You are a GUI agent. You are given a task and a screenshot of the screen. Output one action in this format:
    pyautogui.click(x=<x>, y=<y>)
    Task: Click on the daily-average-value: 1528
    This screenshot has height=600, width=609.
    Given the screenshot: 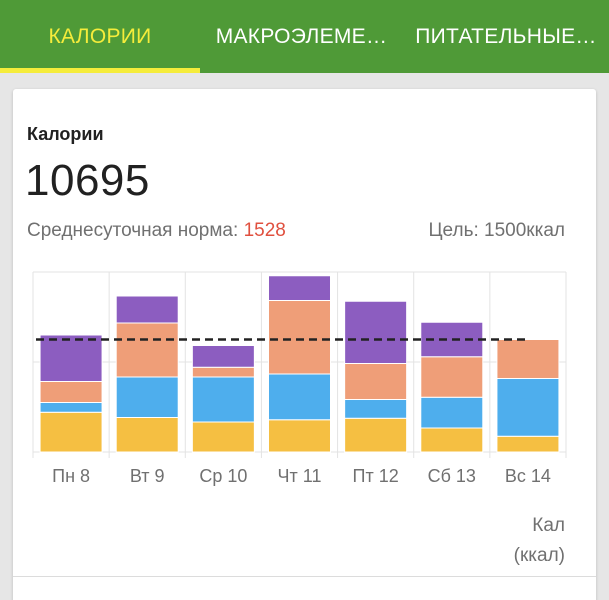 What is the action you would take?
    pyautogui.click(x=264, y=230)
    